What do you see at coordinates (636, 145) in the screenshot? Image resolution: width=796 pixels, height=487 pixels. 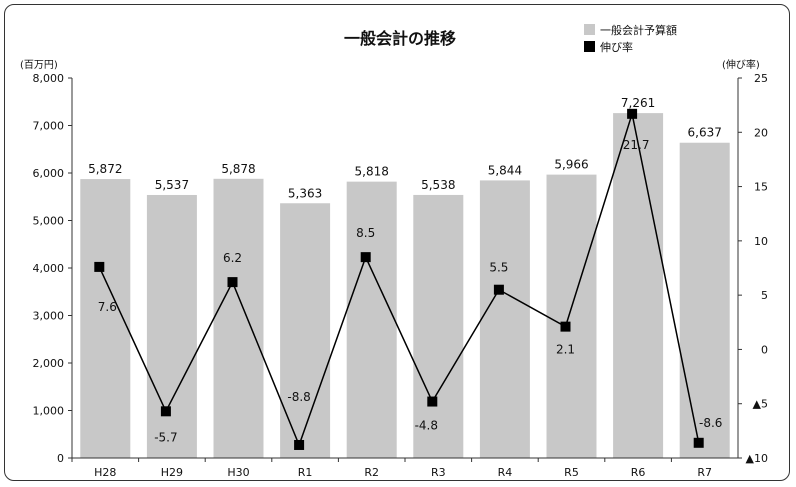 I see `growth-value-label: 21.7` at bounding box center [636, 145].